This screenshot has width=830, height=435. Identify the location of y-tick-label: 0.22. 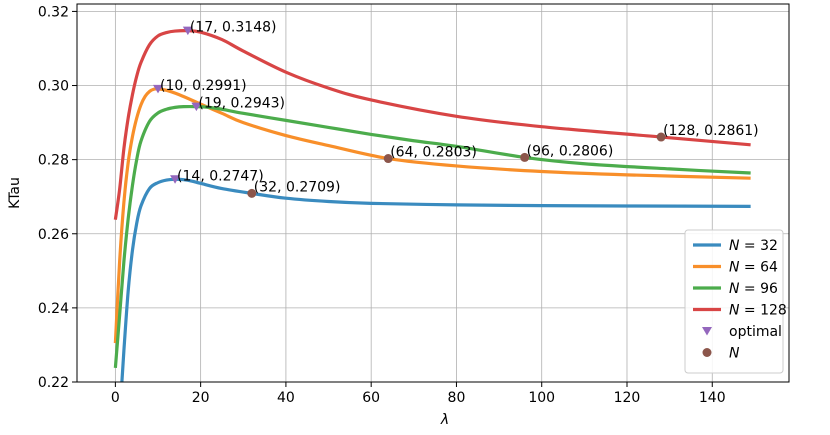
(53, 383).